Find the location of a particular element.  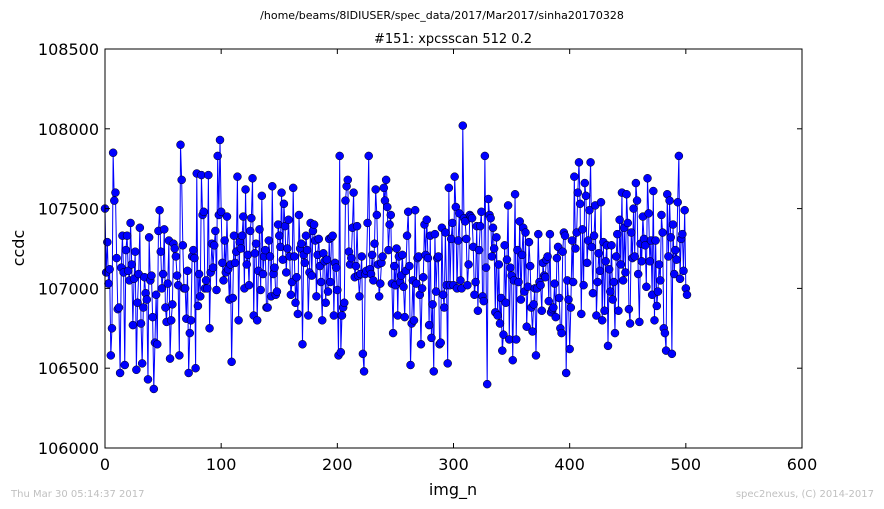

x-axis-label: img_n is located at coordinates (453, 490).